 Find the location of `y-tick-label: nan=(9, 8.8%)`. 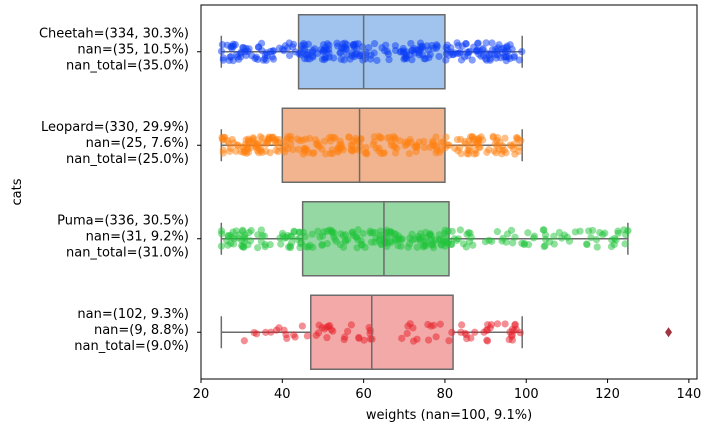

y-tick-label: nan=(9, 8.8%) is located at coordinates (141, 330).